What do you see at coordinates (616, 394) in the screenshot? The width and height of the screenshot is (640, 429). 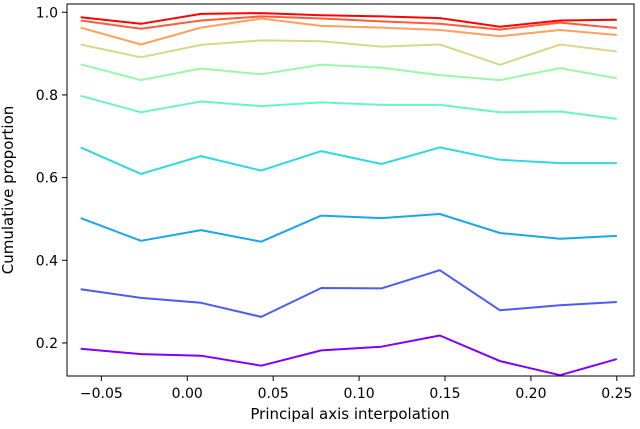 I see `x-tick-label: 0.25` at bounding box center [616, 394].